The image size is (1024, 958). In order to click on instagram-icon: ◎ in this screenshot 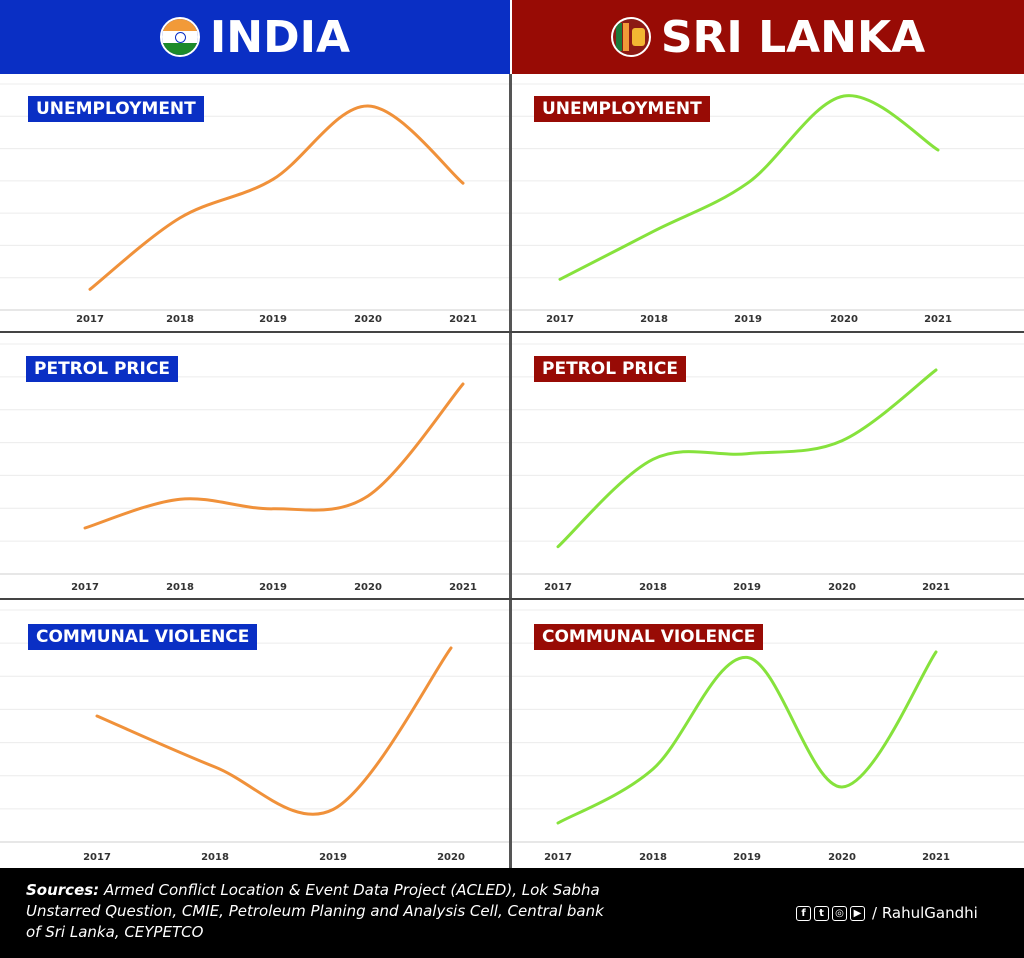, I will do `click(839, 913)`.